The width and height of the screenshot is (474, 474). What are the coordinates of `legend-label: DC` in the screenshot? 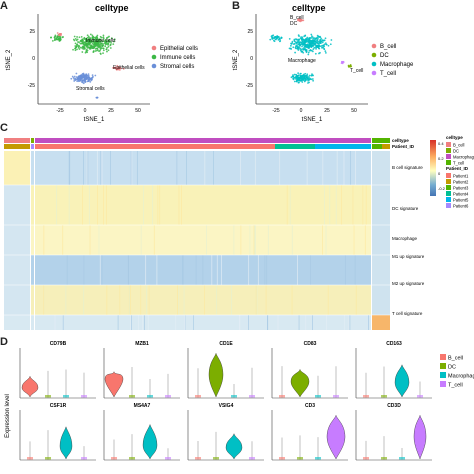 It's located at (456, 151).